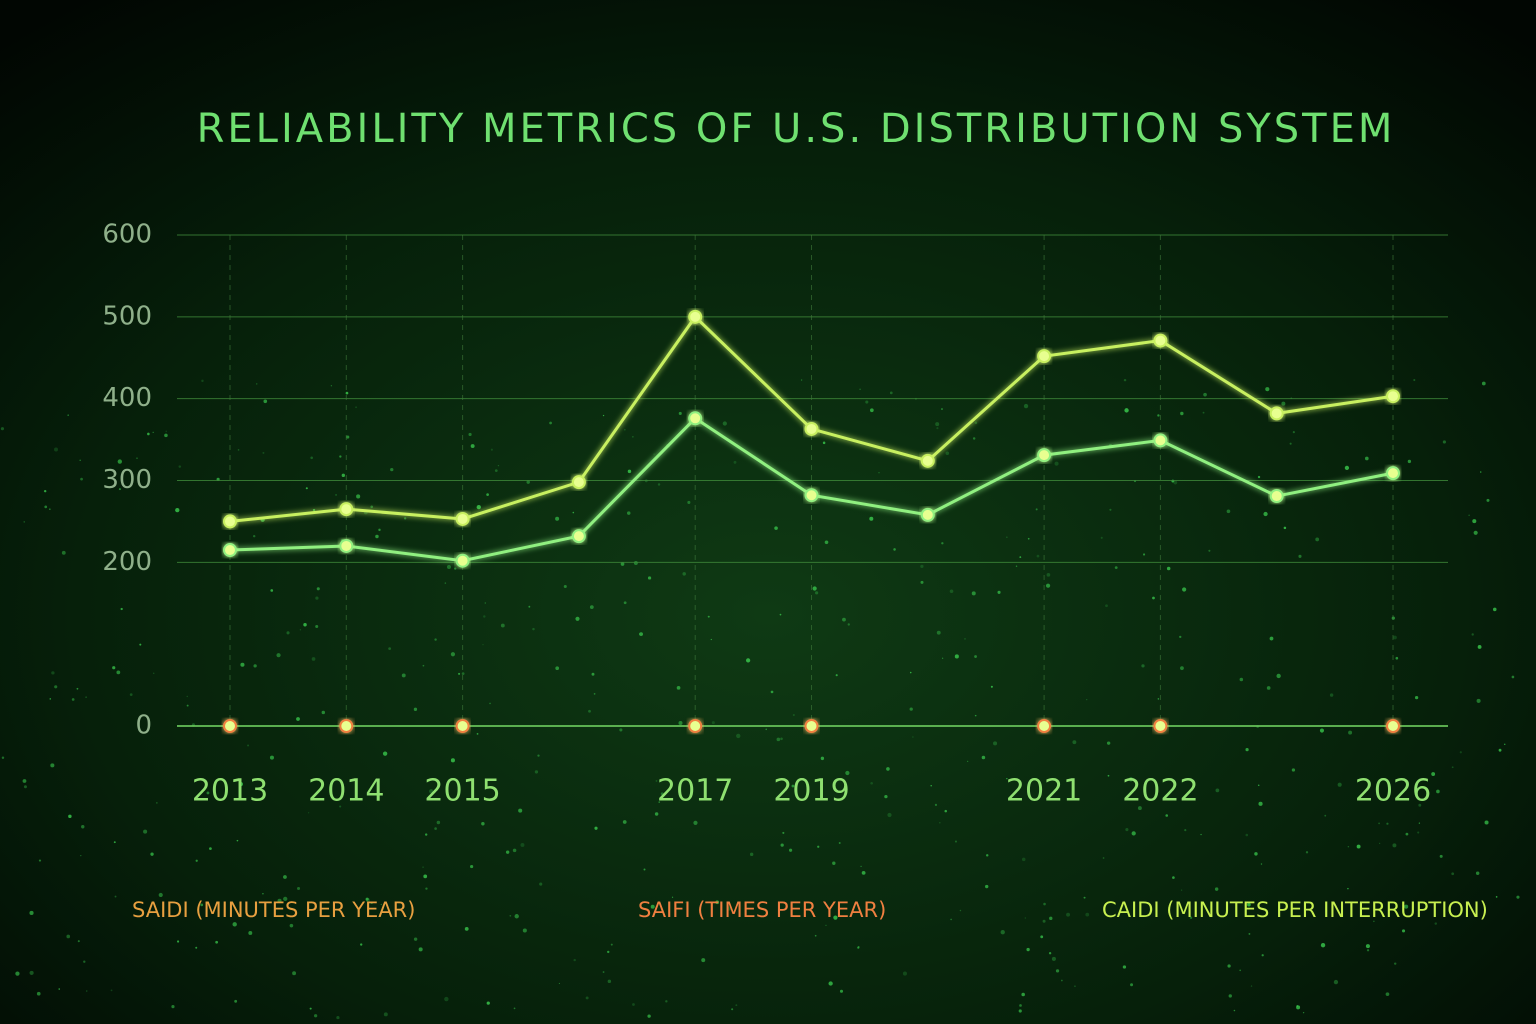 This screenshot has width=1536, height=1024. What do you see at coordinates (811, 791) in the screenshot?
I see `x-tick-label: 2019` at bounding box center [811, 791].